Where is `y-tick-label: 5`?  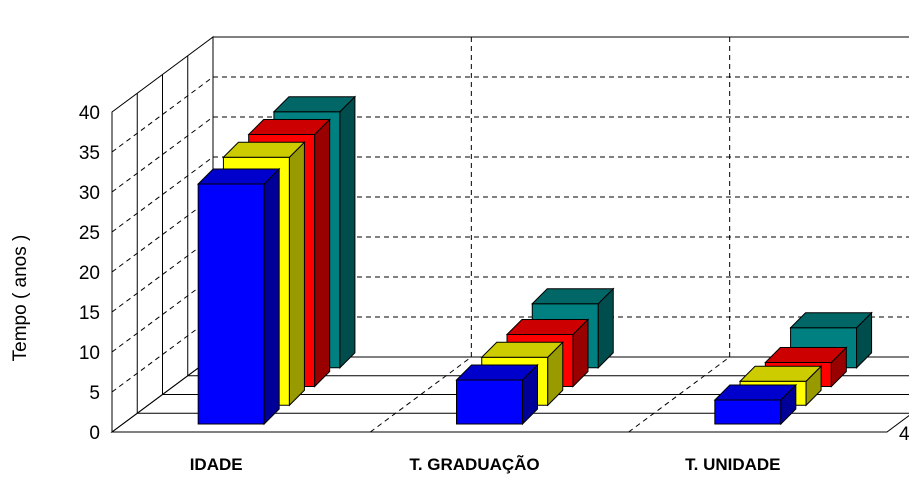
y-tick-label: 5 is located at coordinates (94, 393).